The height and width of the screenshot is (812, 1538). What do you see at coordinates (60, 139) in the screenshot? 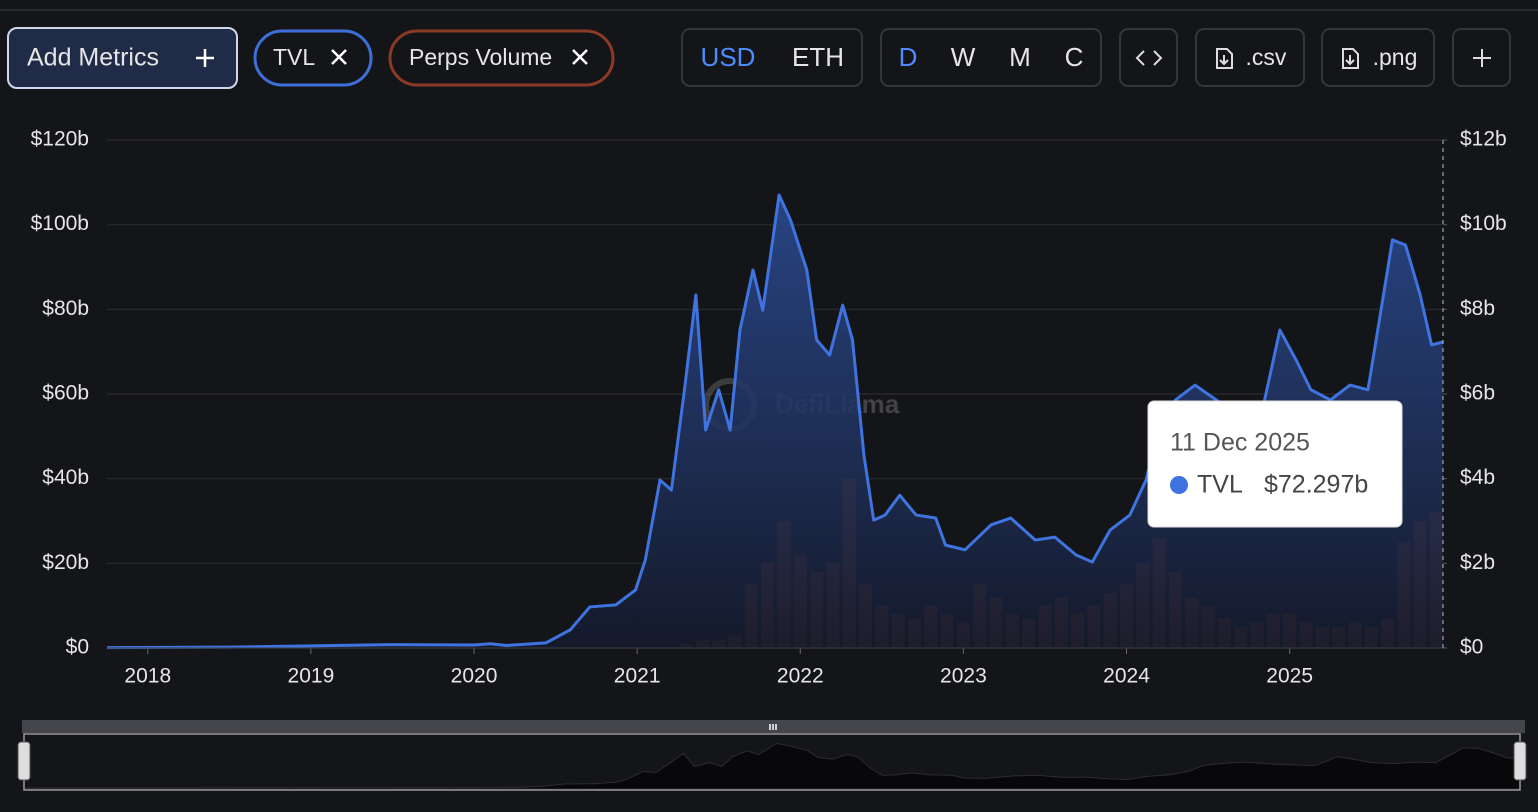
I see `y-tick-label: $120b` at bounding box center [60, 139].